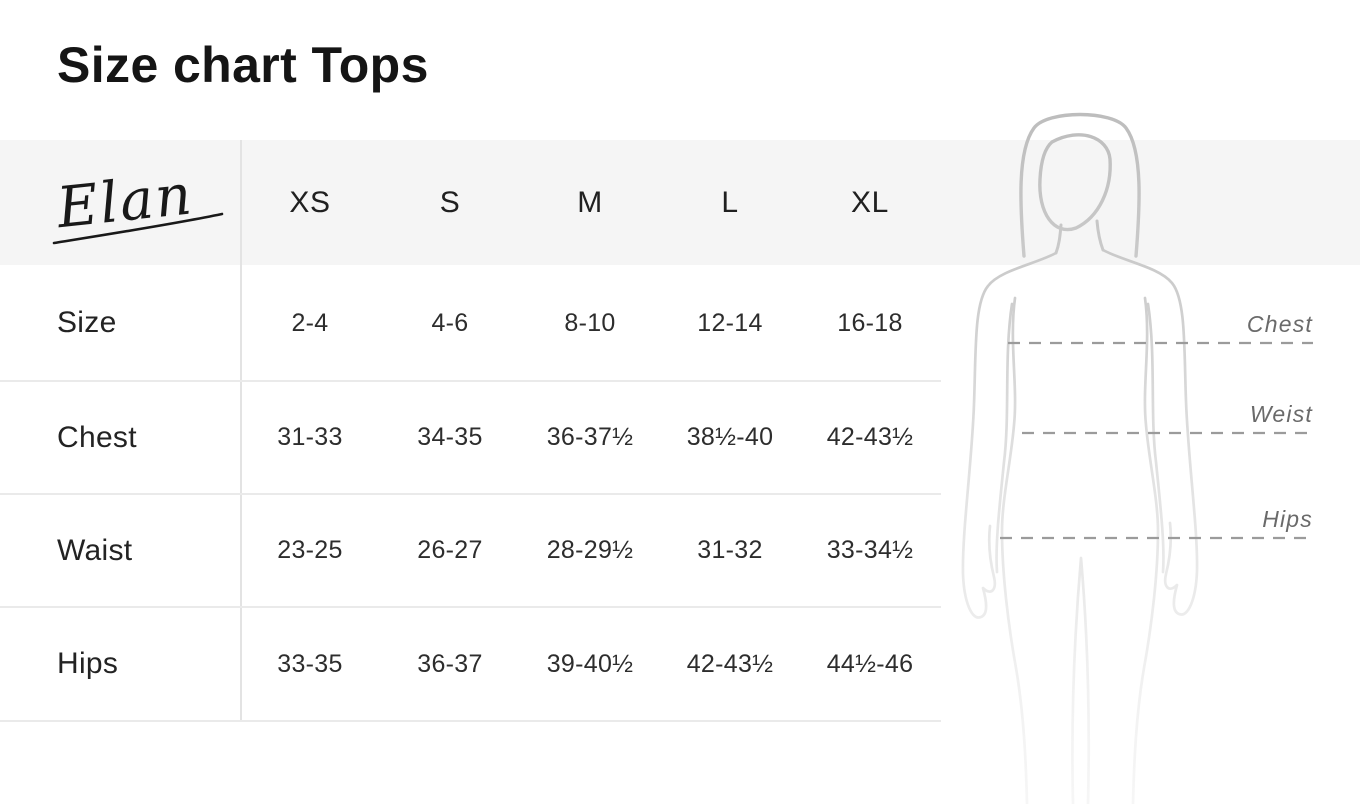 Image resolution: width=1360 pixels, height=809 pixels. Describe the element at coordinates (1280, 324) in the screenshot. I see `chest-measurement-label: Chest` at that location.